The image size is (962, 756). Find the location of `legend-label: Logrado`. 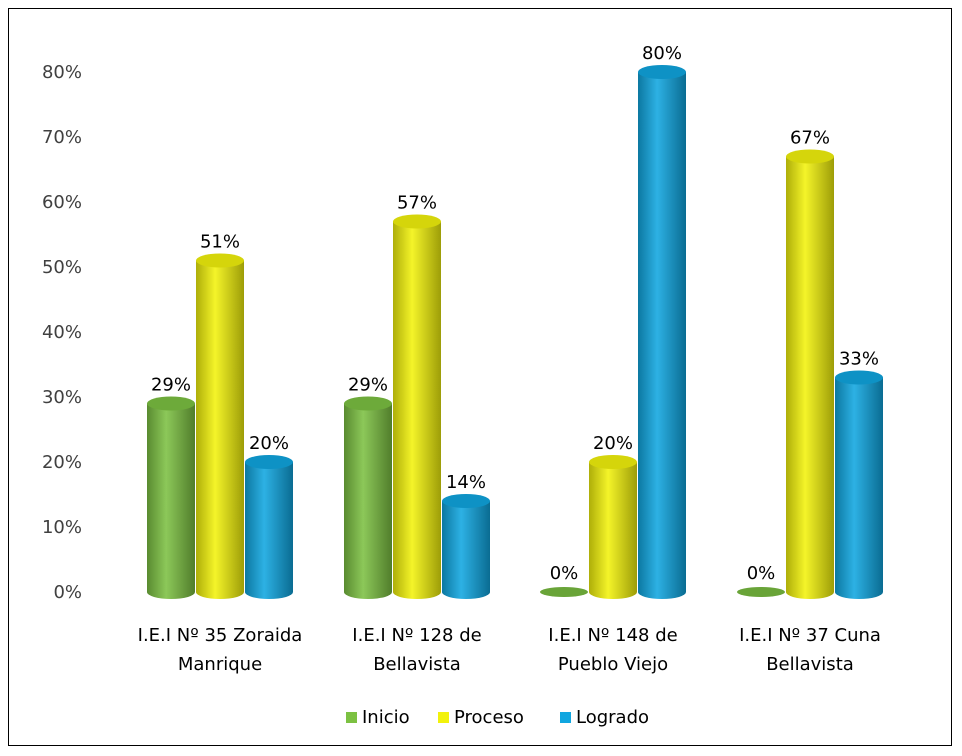

legend-label: Logrado is located at coordinates (612, 717).